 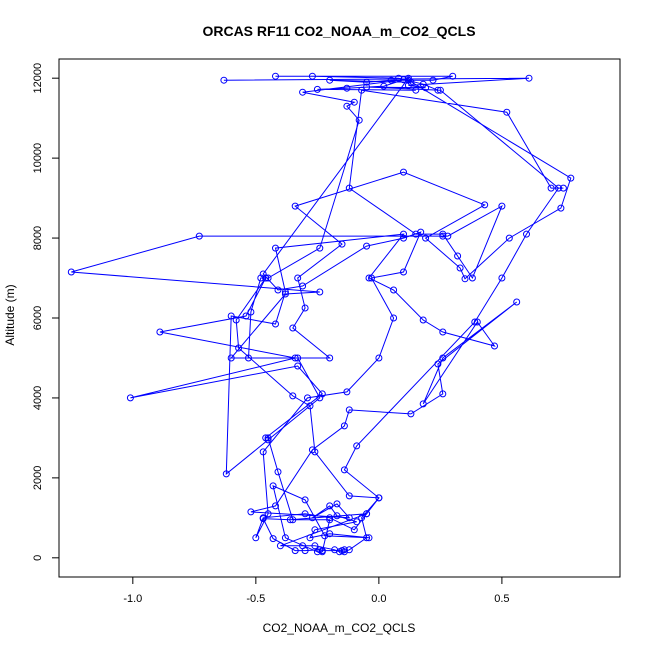 I want to click on x-tick-label: 0.0, so click(x=378, y=599).